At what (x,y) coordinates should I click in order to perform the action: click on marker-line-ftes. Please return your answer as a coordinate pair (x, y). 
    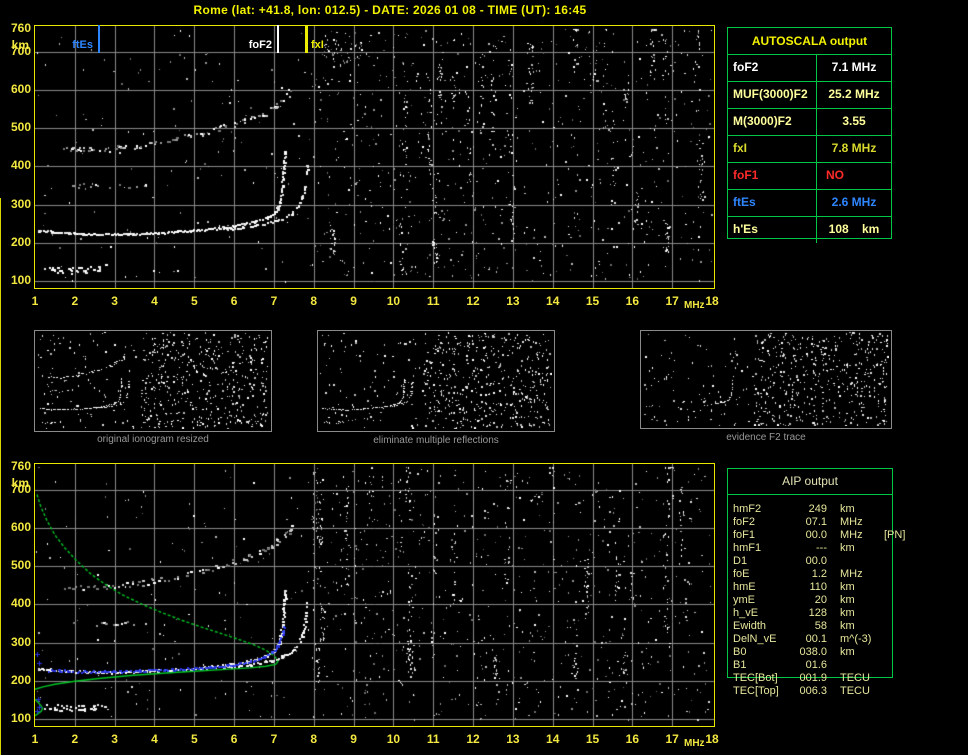
    Looking at the image, I should click on (99, 39).